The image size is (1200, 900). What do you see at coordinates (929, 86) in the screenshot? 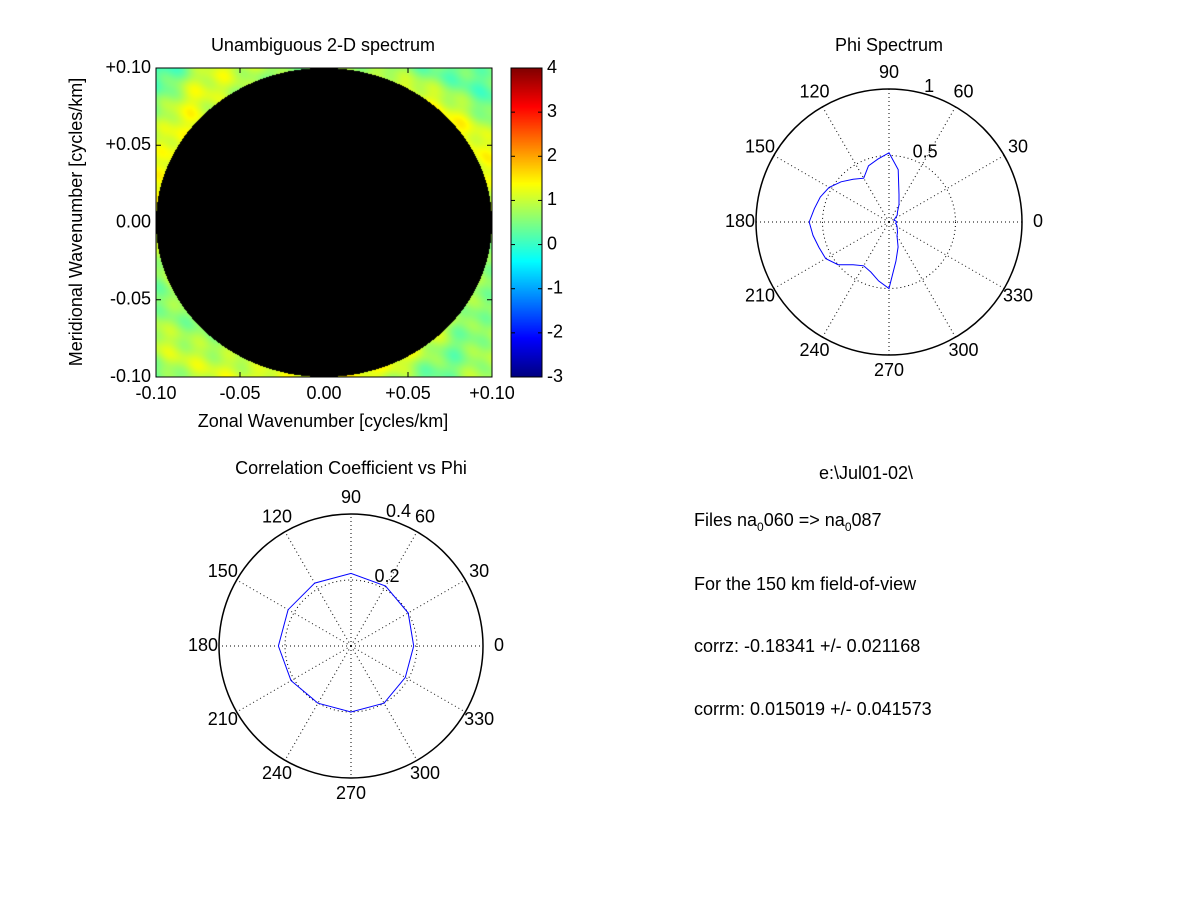
I see `phi-spectrum-radius-label: 1` at bounding box center [929, 86].